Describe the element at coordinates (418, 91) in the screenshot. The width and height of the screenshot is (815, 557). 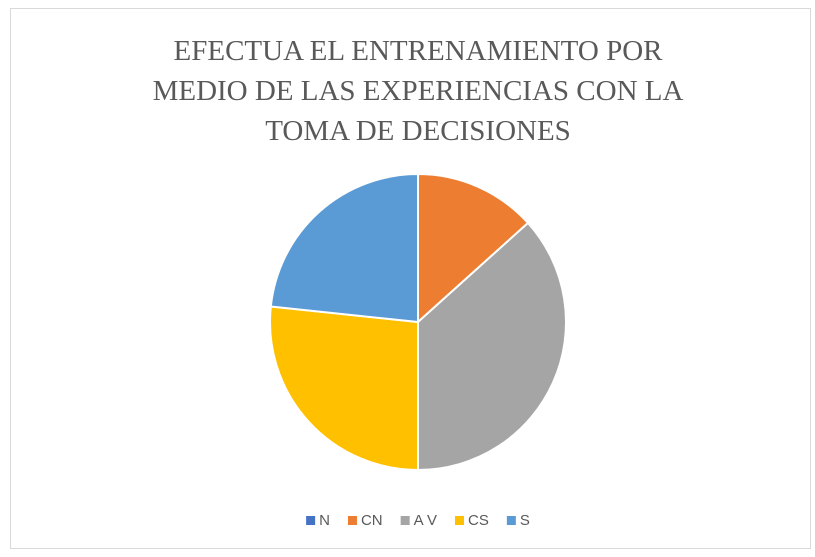
I see `chart-title: MEDIO DE LAS EXPERIENCIAS CON LA` at that location.